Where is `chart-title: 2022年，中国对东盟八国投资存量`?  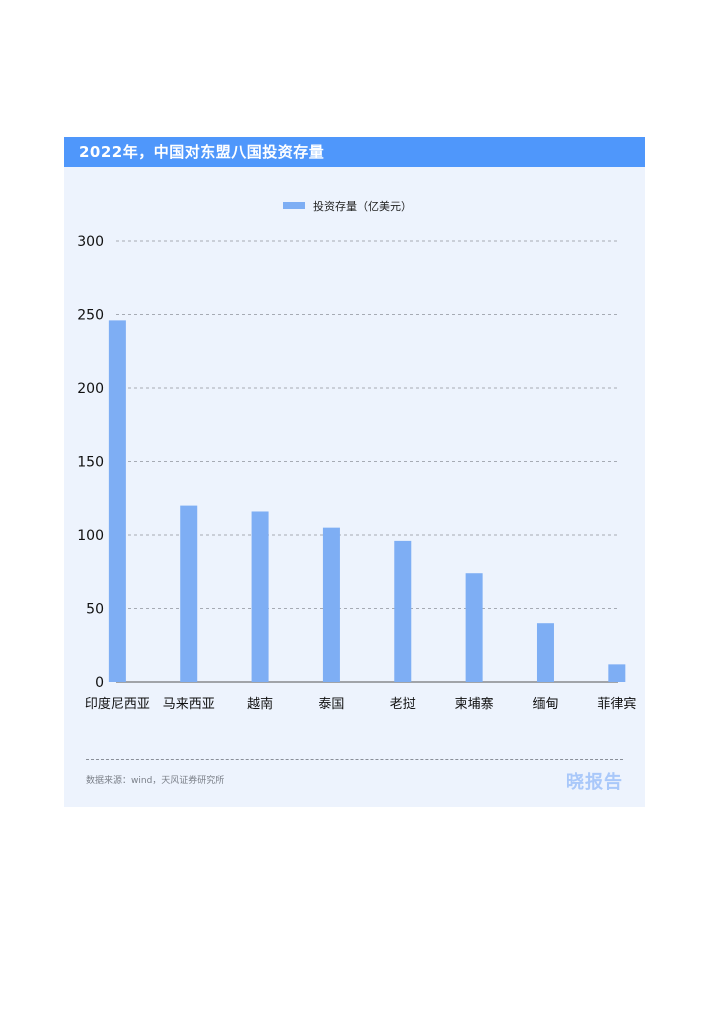 chart-title: 2022年，中国对东盟八国投资存量 is located at coordinates (354, 152).